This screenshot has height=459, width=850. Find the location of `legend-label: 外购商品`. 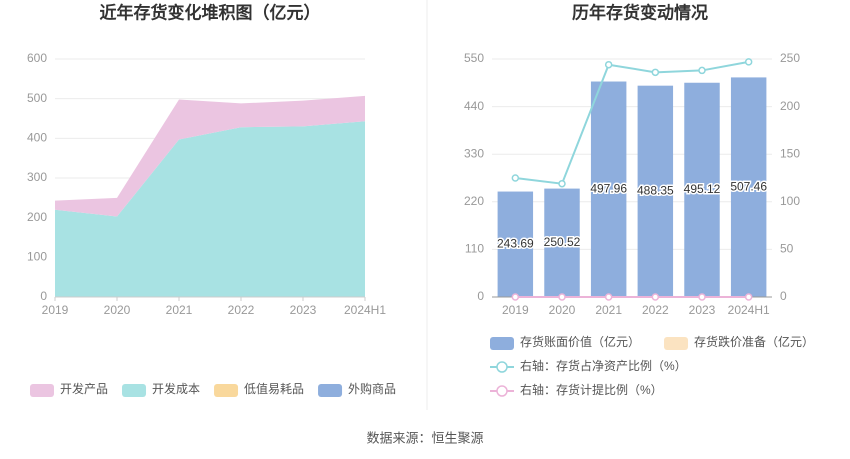

legend-label: 外购商品 is located at coordinates (372, 388).